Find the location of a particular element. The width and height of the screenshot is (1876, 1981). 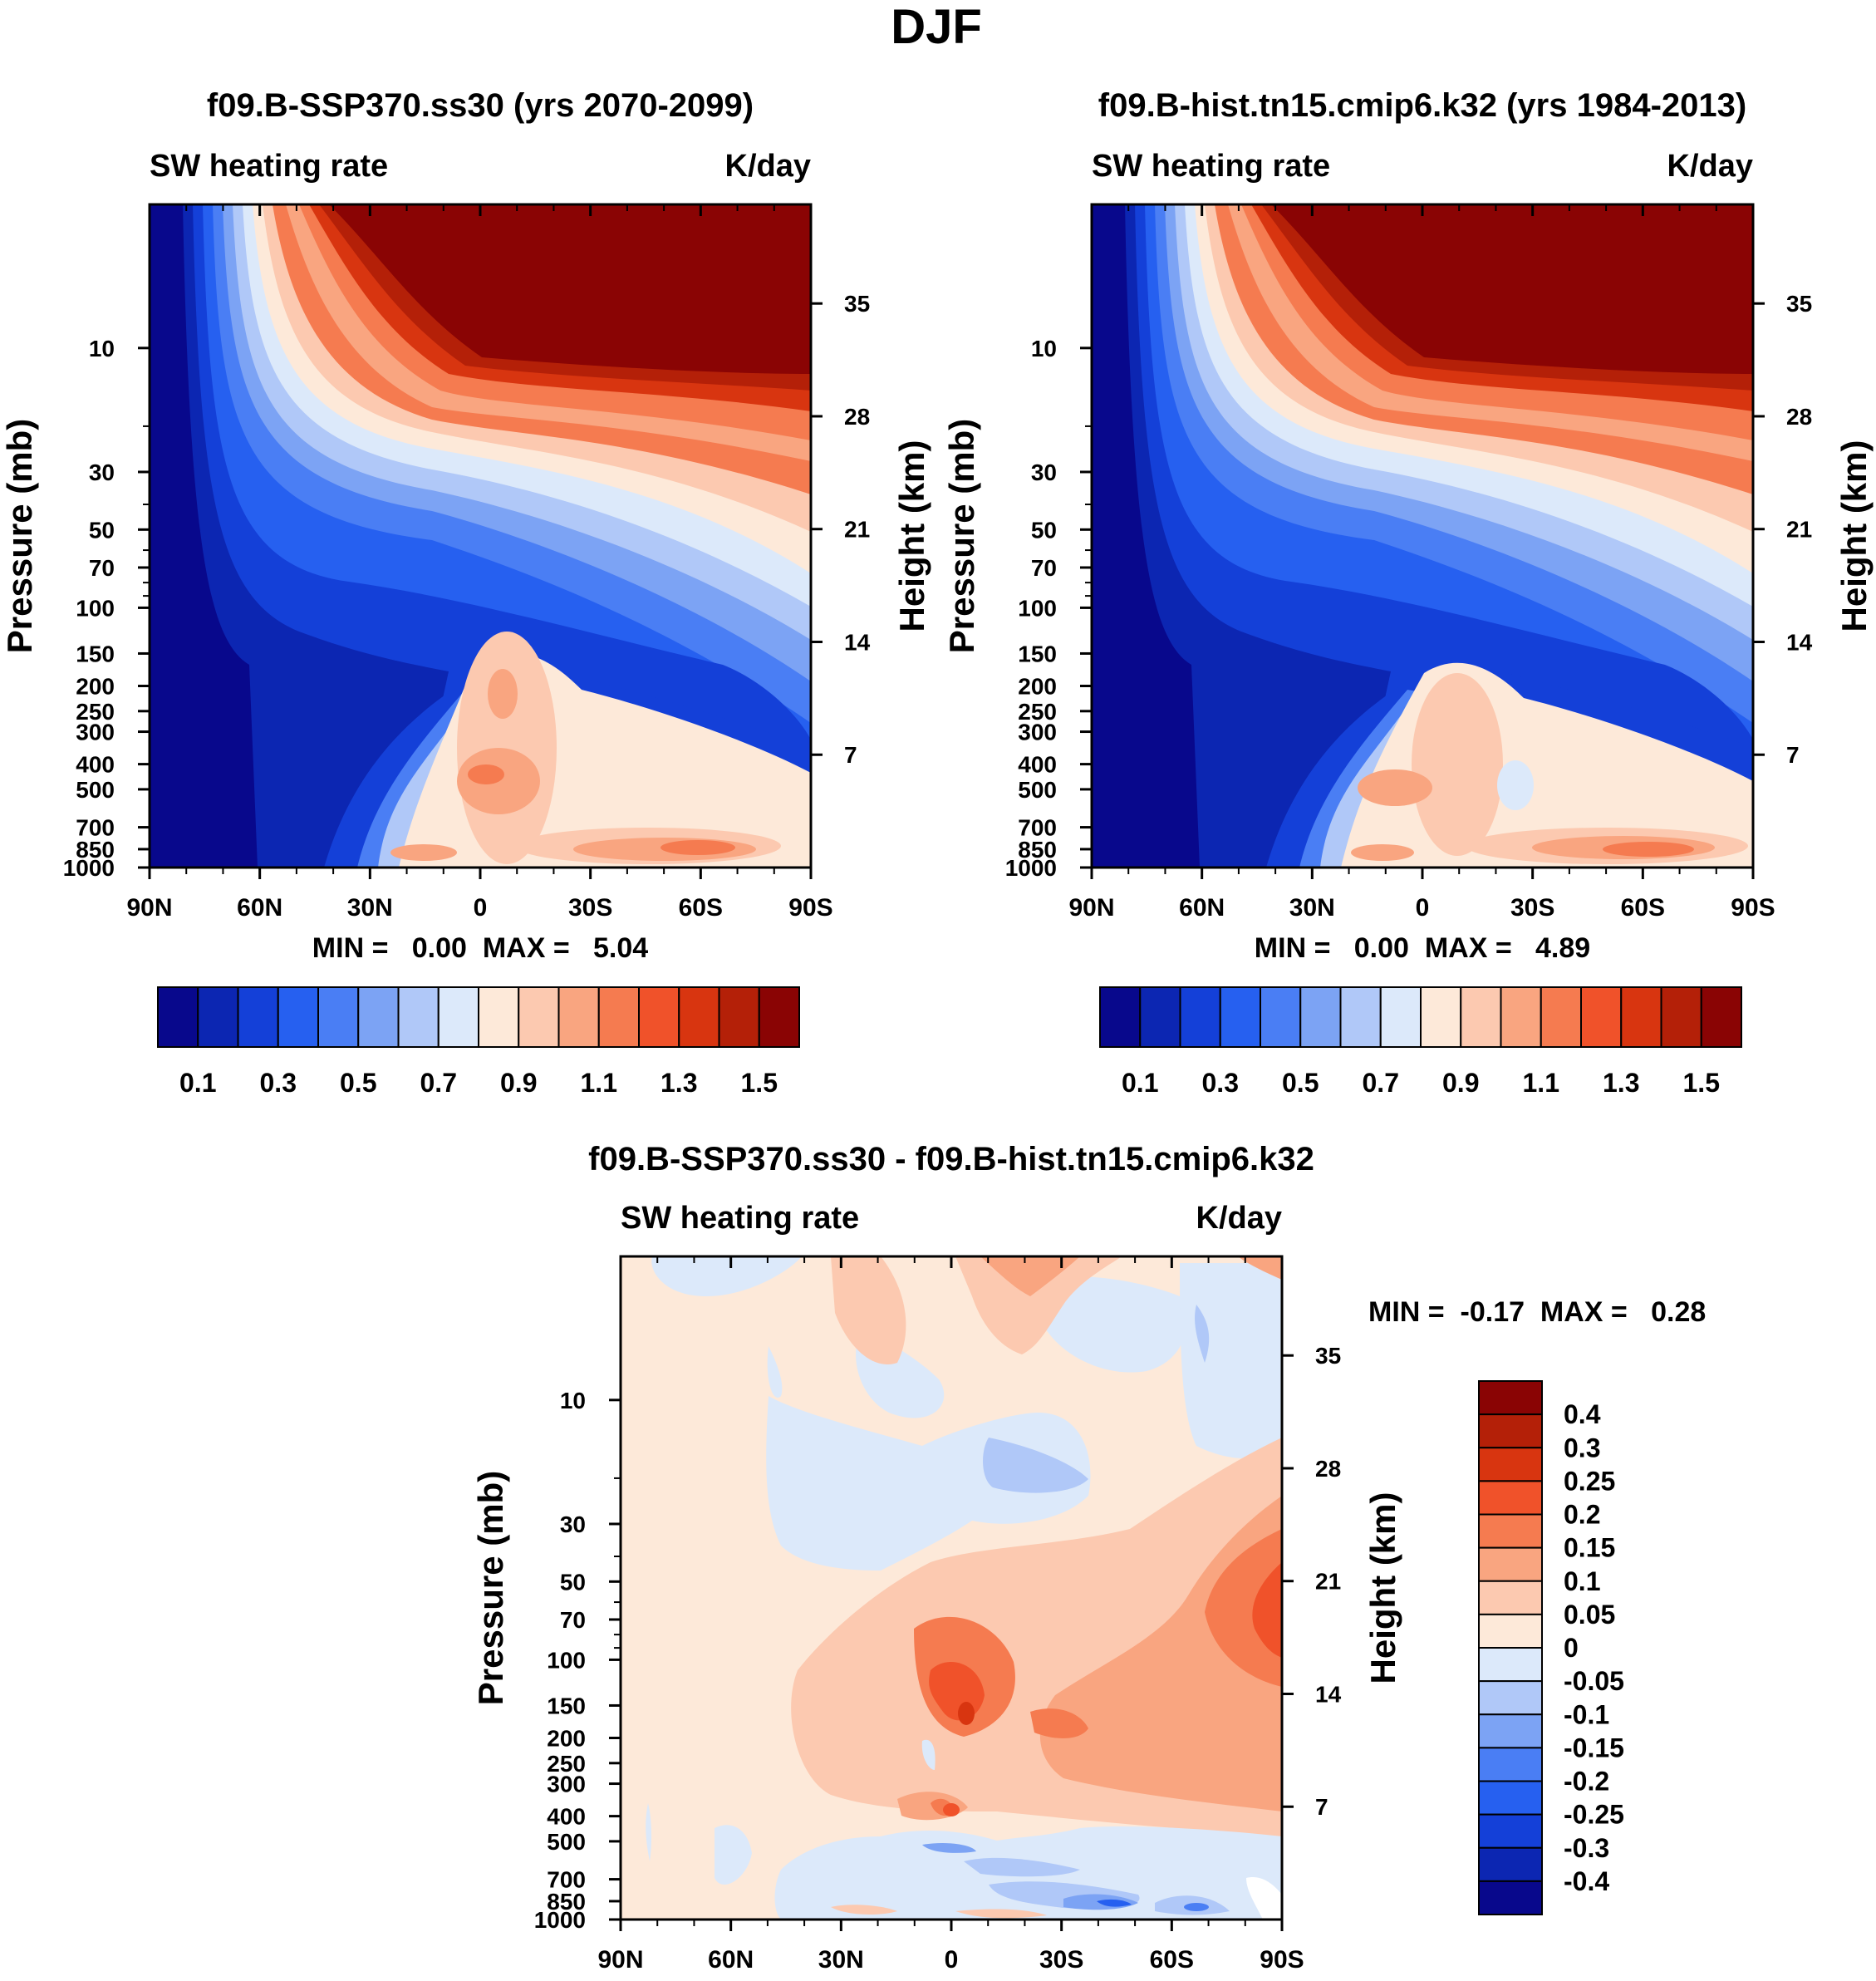

y-tick-label: 10 is located at coordinates (102, 348).